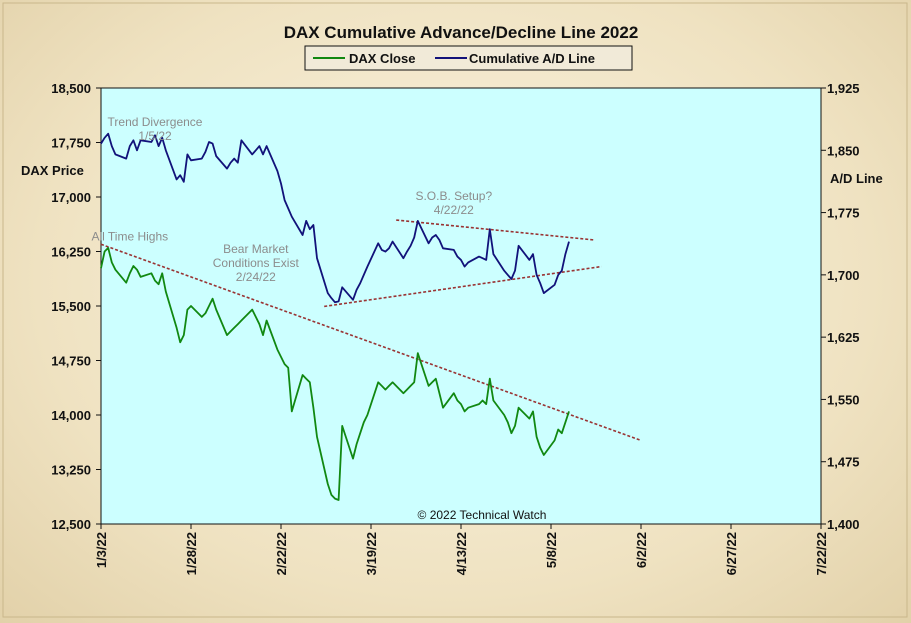 The image size is (911, 623). Describe the element at coordinates (461, 32) in the screenshot. I see `chart-title: DAX Cumulative Advance/Decline Line 2022` at that location.